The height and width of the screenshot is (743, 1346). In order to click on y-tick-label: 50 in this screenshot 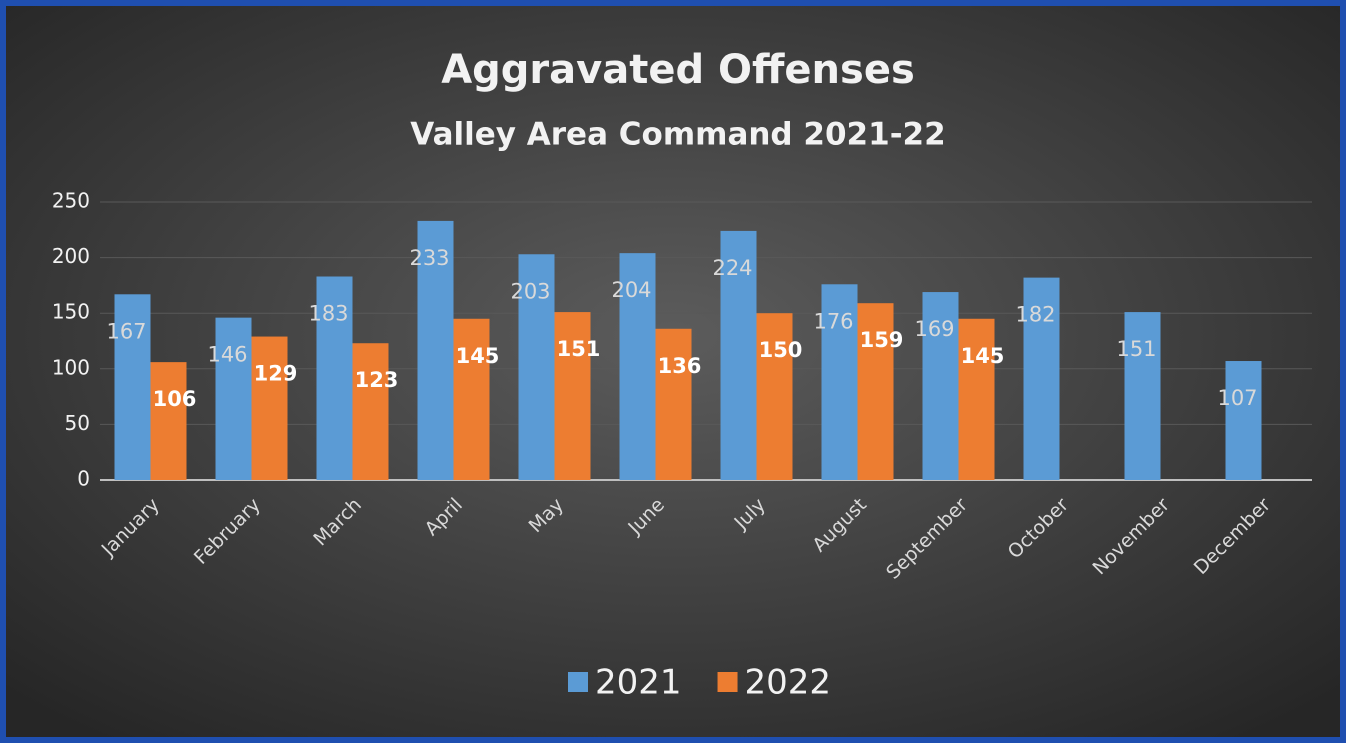, I will do `click(77, 423)`.